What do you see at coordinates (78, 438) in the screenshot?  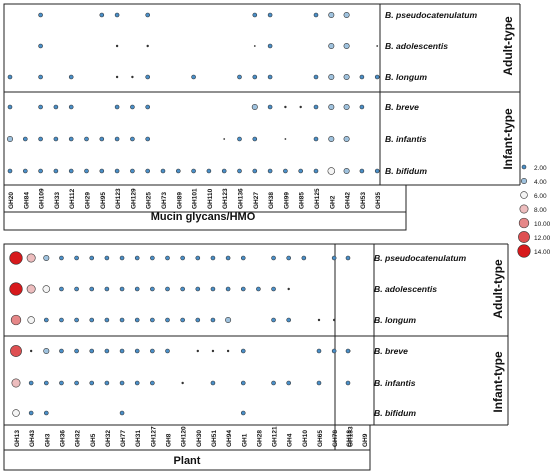 I see `x-tick-label: GH32` at bounding box center [78, 438].